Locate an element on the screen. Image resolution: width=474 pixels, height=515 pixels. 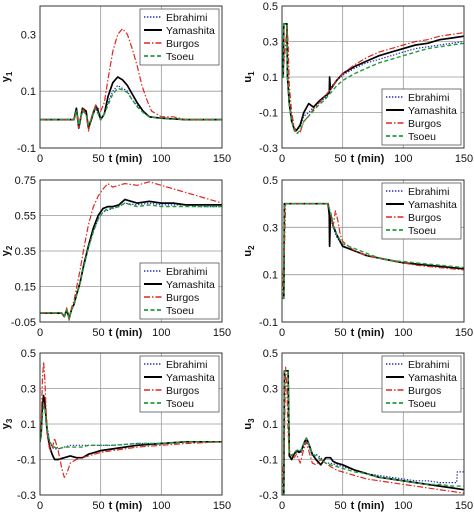
y-axis-label: y2 is located at coordinates (7, 250).